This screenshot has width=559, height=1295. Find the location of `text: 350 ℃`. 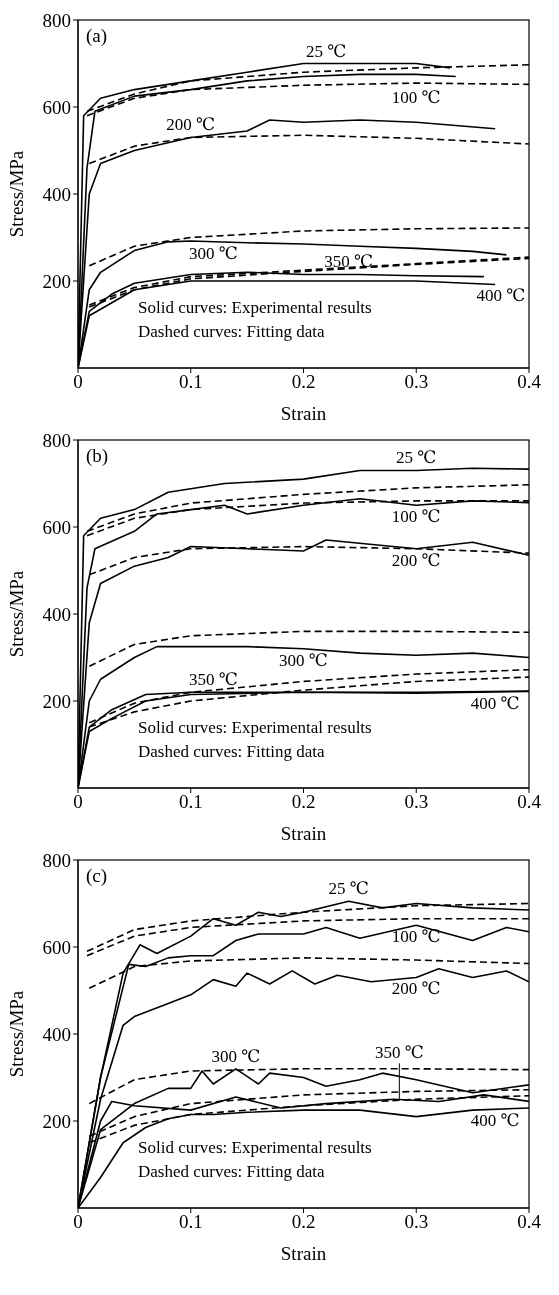

text: 350 ℃ is located at coordinates (399, 1053).